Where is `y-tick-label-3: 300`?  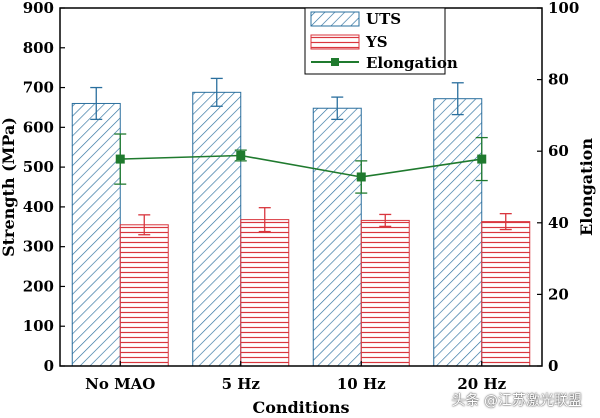
y-tick-label-3: 300 is located at coordinates (38, 247).